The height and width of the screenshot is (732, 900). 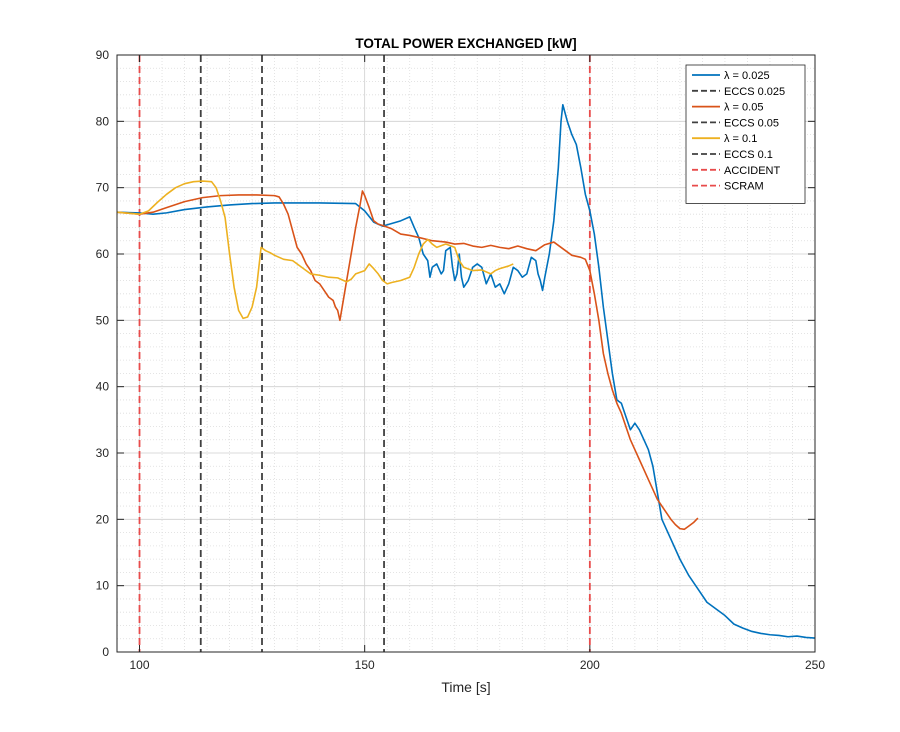 I want to click on legend-label: SCRAM, so click(x=744, y=187).